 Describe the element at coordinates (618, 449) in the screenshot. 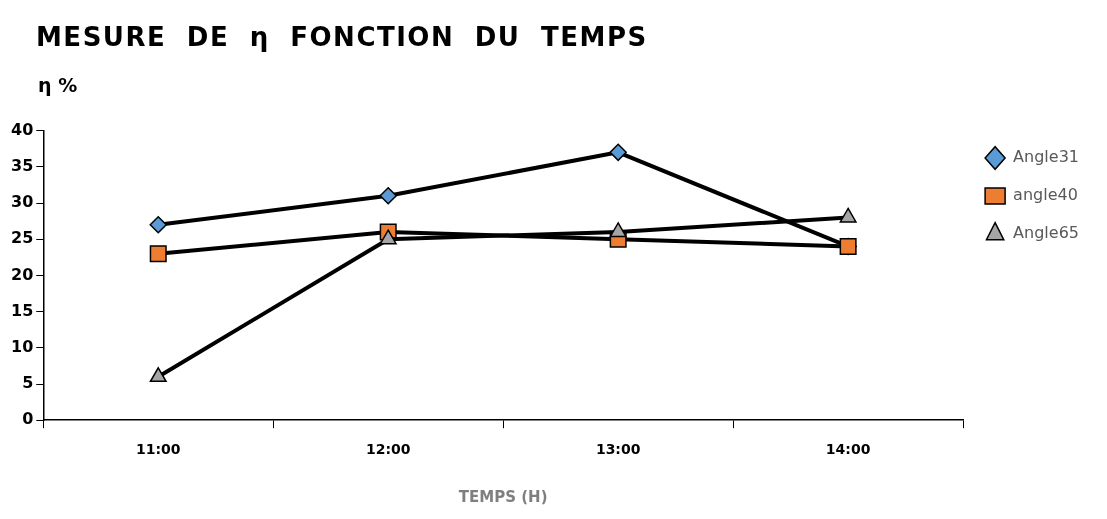

I see `x-tick-label: 13:00` at that location.